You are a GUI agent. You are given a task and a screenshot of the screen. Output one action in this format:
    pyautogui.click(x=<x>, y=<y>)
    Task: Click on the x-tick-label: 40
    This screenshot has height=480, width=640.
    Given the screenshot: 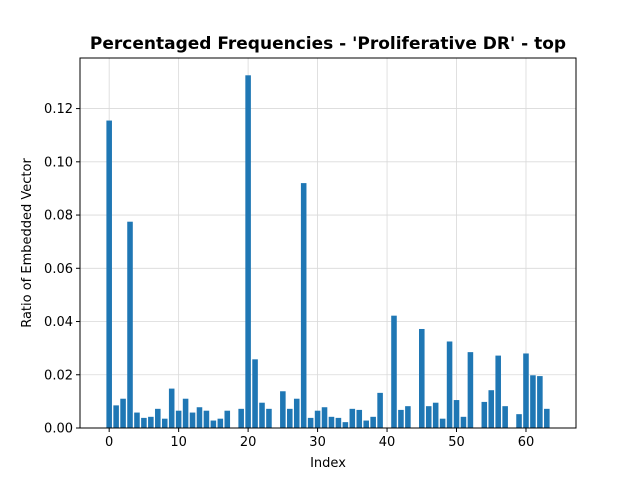 What is the action you would take?
    pyautogui.click(x=387, y=442)
    